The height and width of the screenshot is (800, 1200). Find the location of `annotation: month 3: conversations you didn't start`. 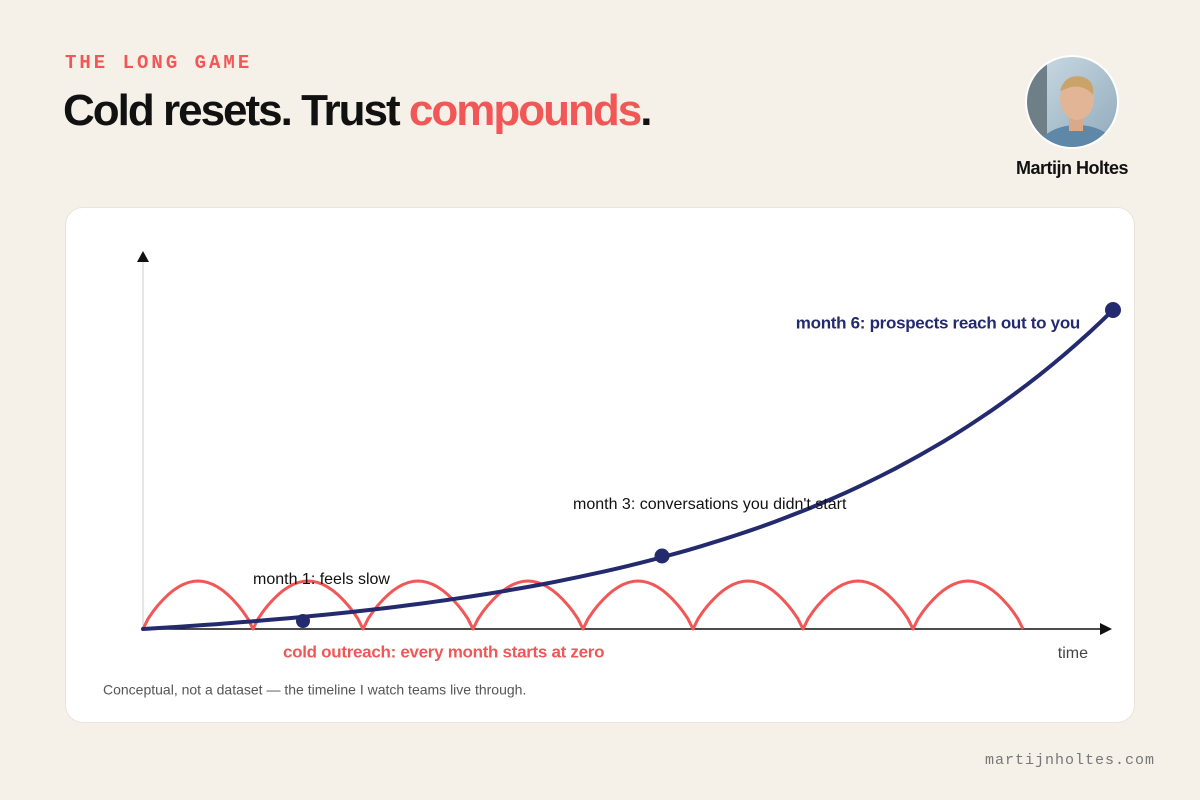

annotation: month 3: conversations you didn't start is located at coordinates (710, 504).